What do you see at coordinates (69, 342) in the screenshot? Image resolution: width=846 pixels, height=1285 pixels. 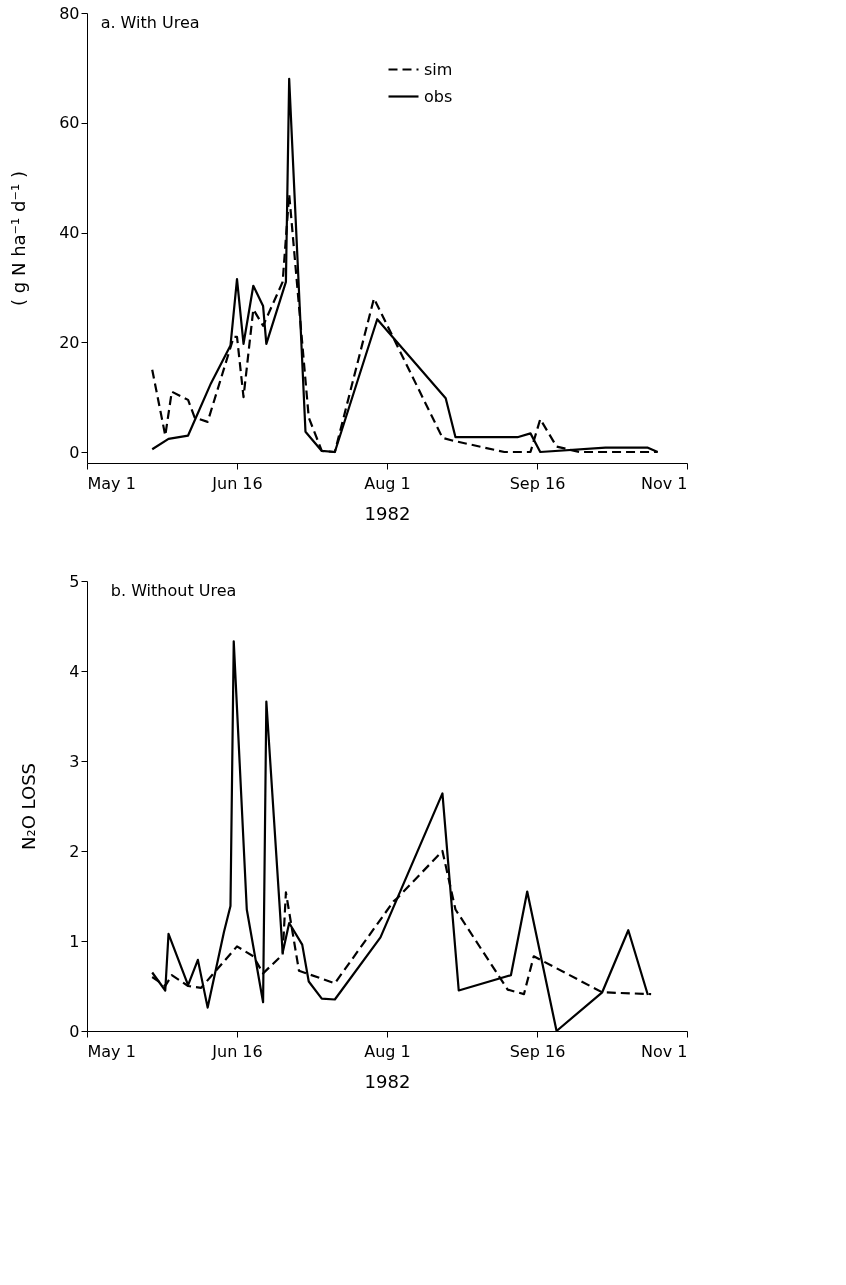 I see `y-tick-label: 20` at bounding box center [69, 342].